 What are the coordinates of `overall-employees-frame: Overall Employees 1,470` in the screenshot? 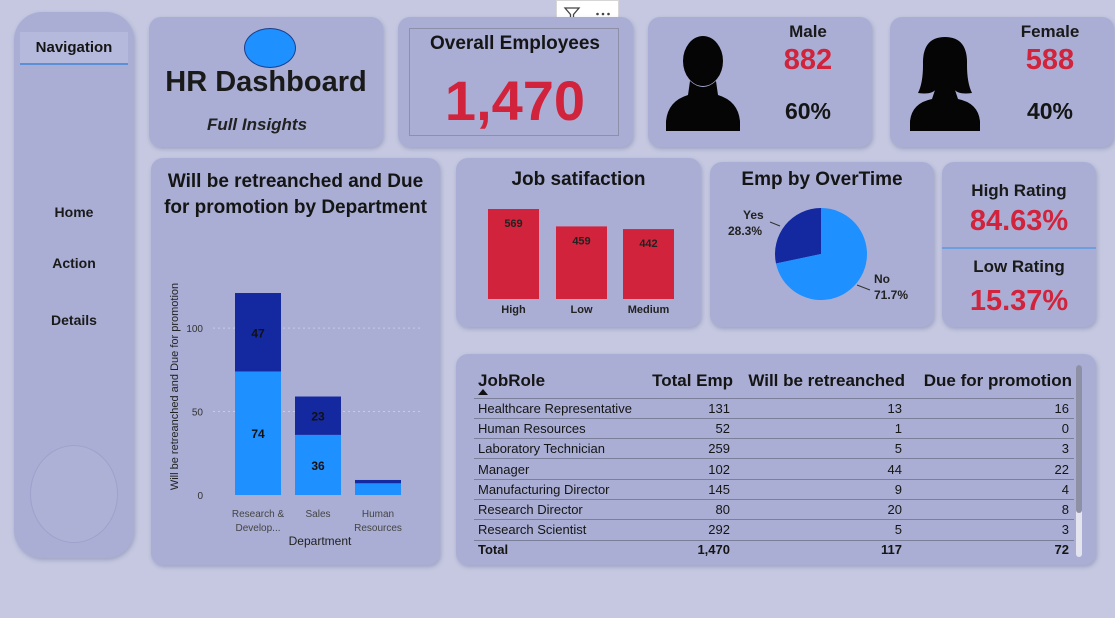 It's located at (514, 82).